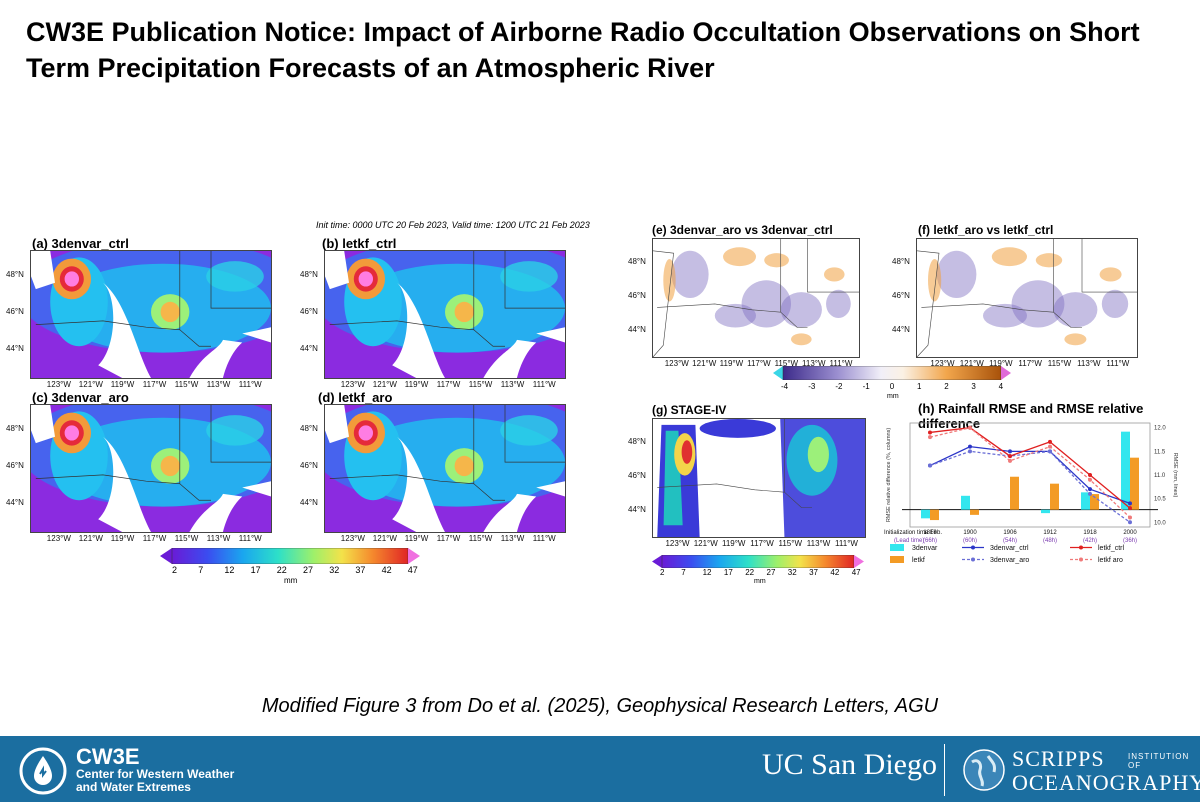  What do you see at coordinates (1160, 429) in the screenshot?
I see `y2-tick: 12.0` at bounding box center [1160, 429].